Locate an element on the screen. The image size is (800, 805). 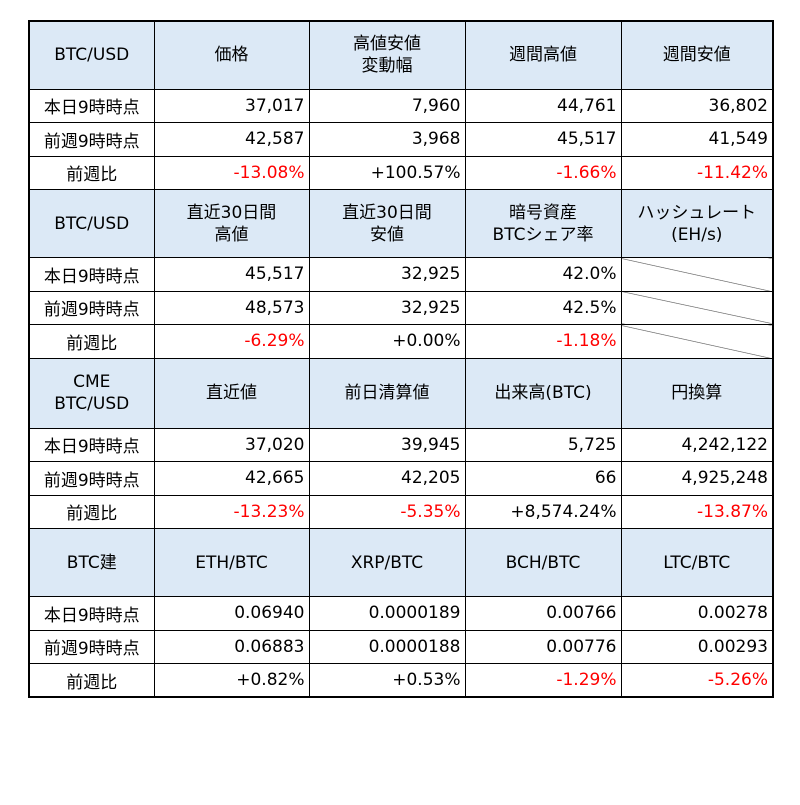
week-change-row: 前週比 -13.23% -5.35% +8,574.24% -13.87% is located at coordinates (401, 511).